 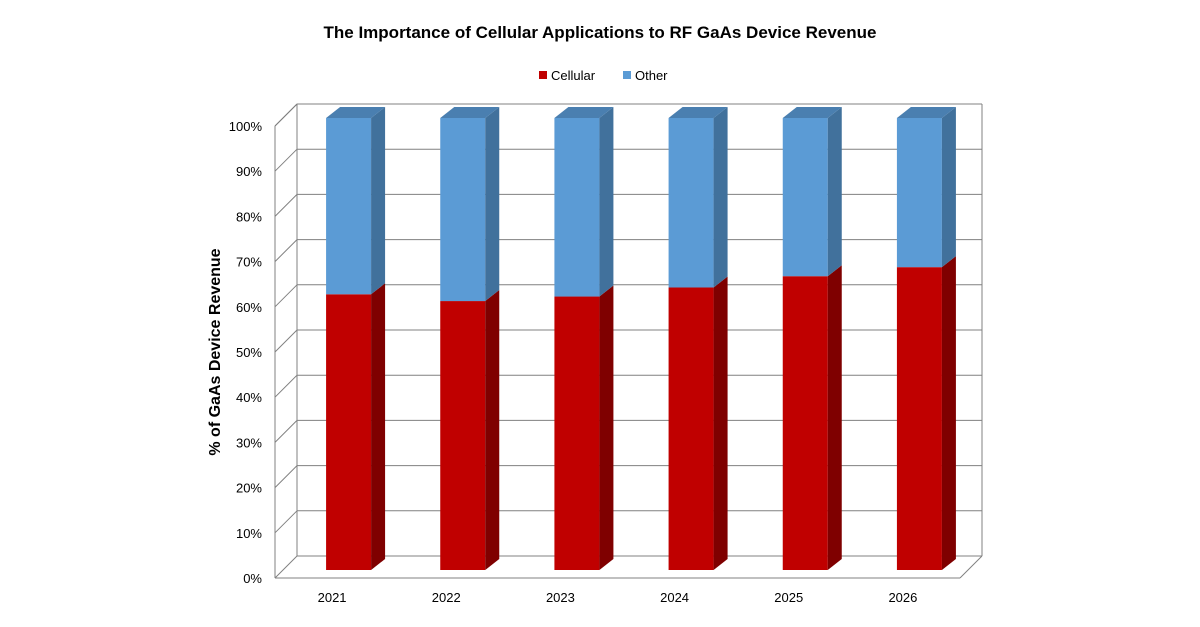 I want to click on bar-stack-2025, so click(x=812, y=338).